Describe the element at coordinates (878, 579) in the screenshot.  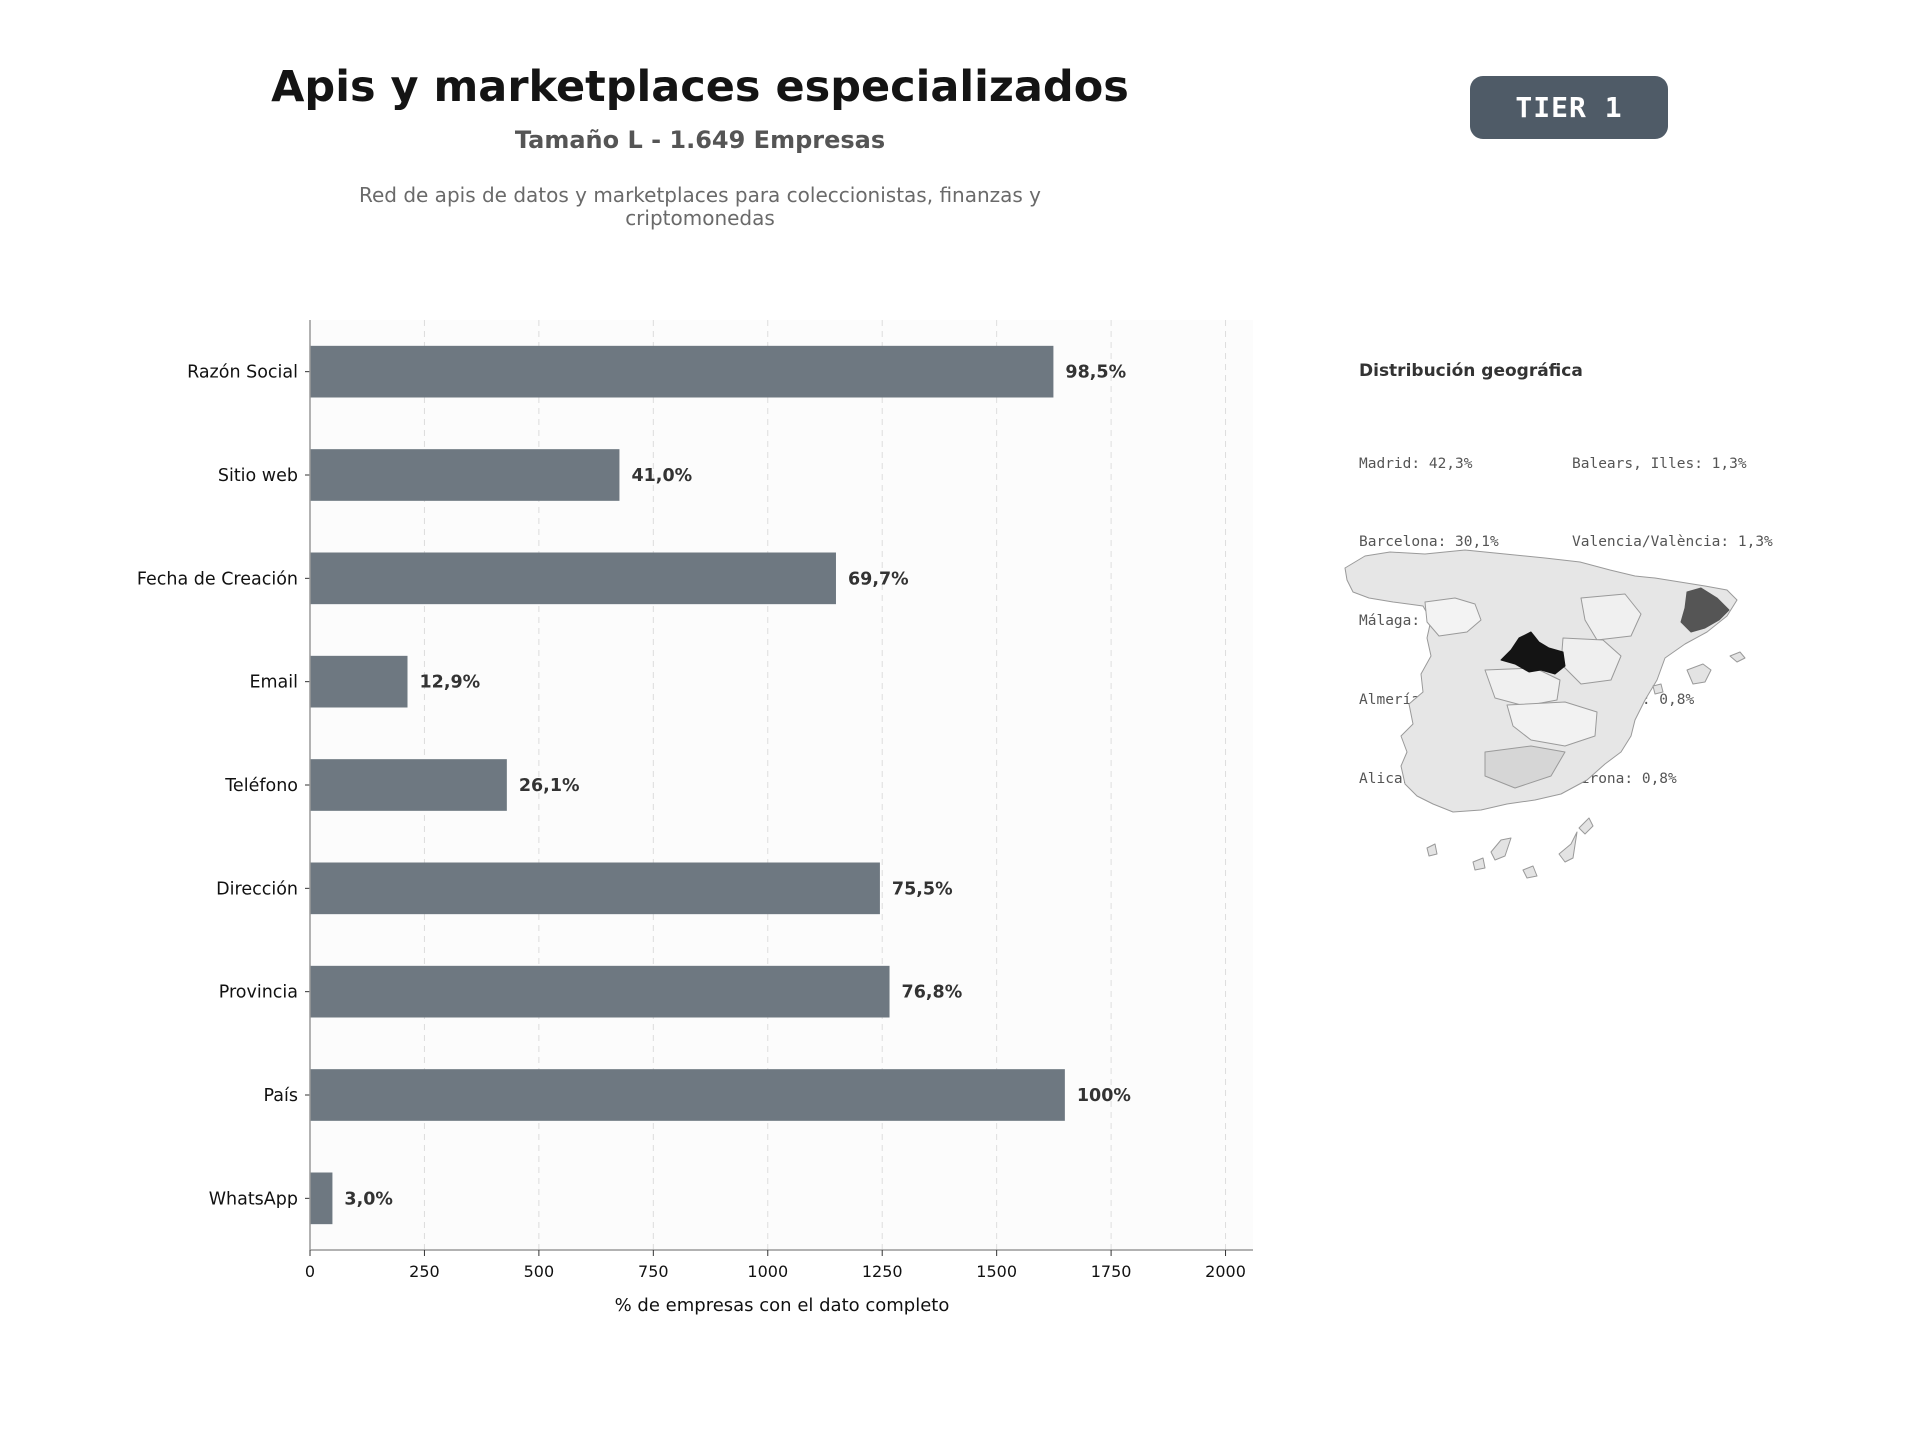
I see `data-label: 69,7%` at that location.